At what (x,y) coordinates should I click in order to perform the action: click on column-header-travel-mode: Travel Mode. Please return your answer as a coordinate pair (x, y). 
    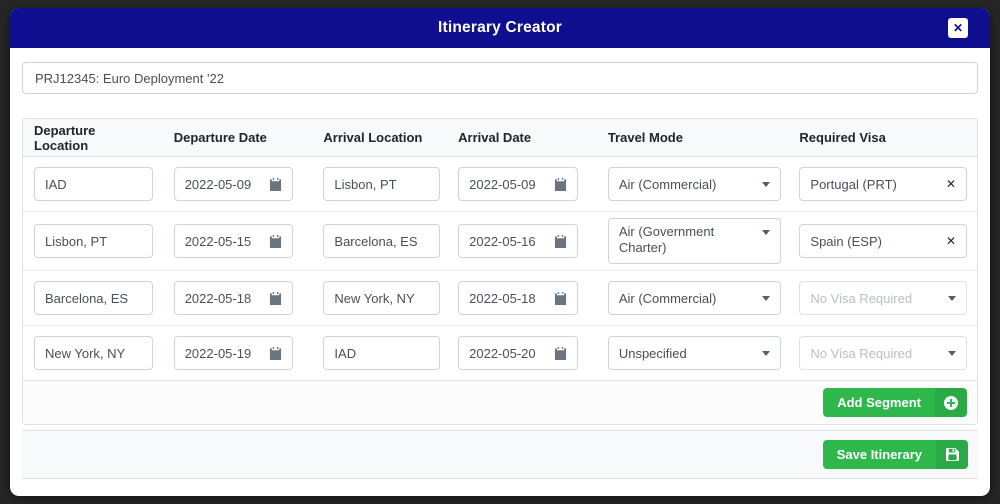
    Looking at the image, I should click on (645, 137).